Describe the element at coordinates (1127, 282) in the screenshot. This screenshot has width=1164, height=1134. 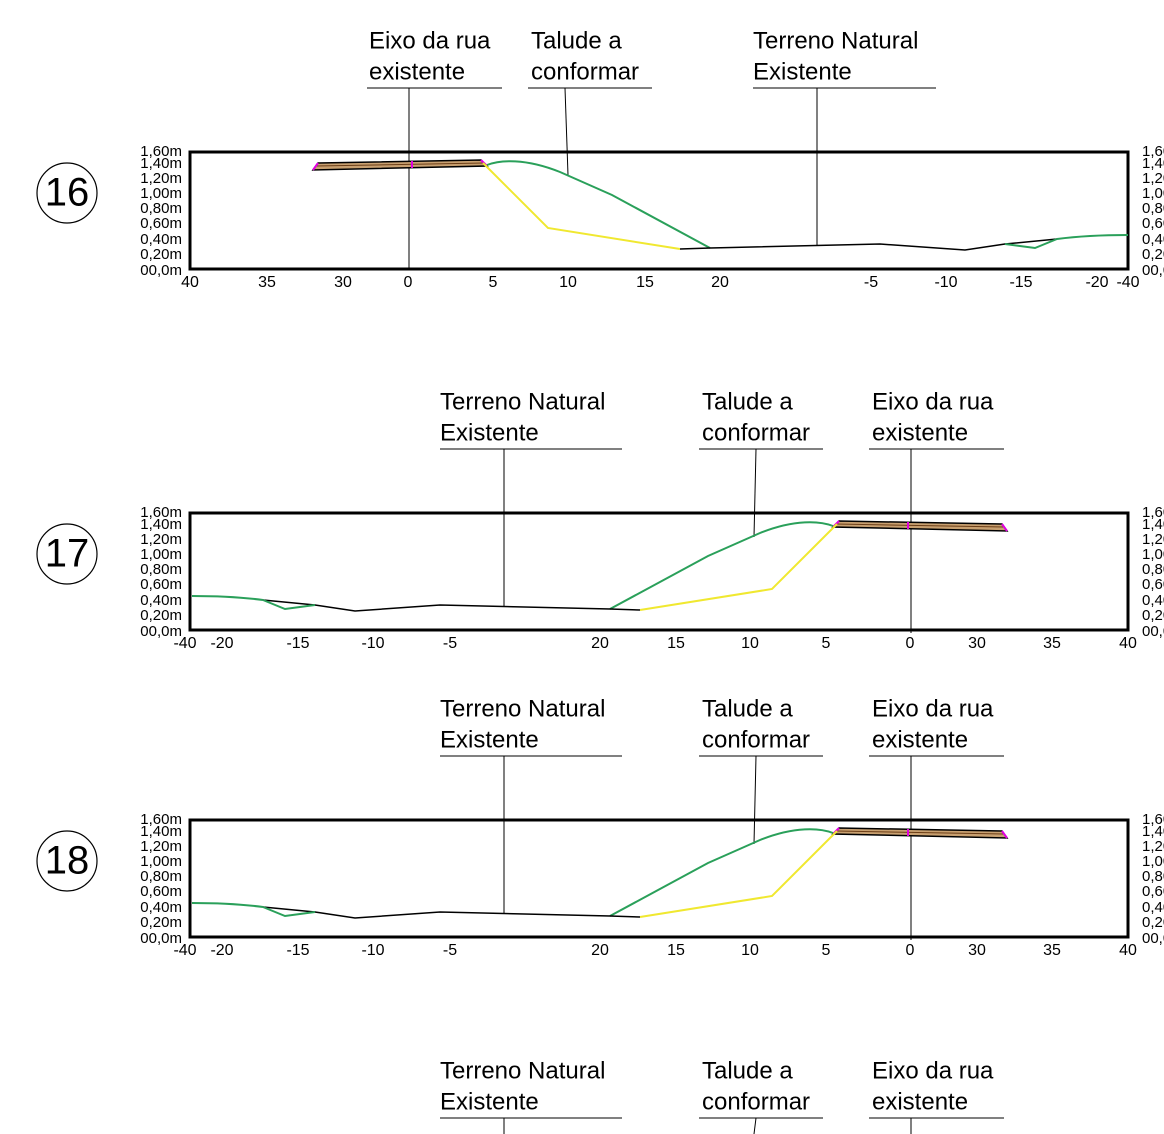
I see `x-label: -40` at that location.